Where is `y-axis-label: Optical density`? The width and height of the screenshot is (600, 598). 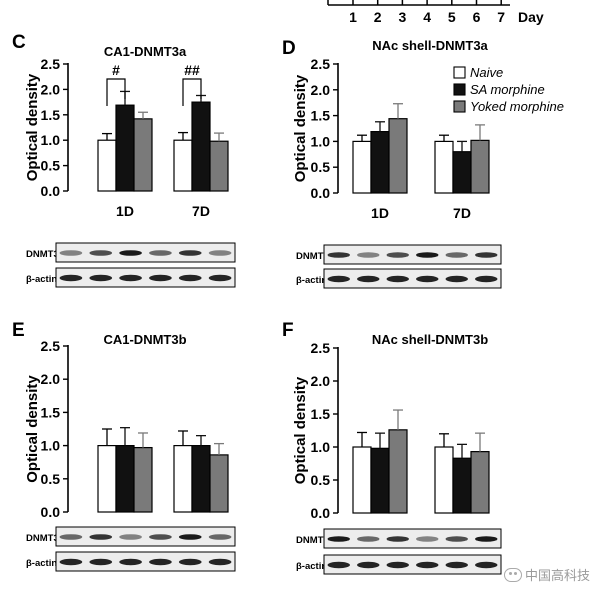
y-axis-label: Optical density is located at coordinates (300, 430).